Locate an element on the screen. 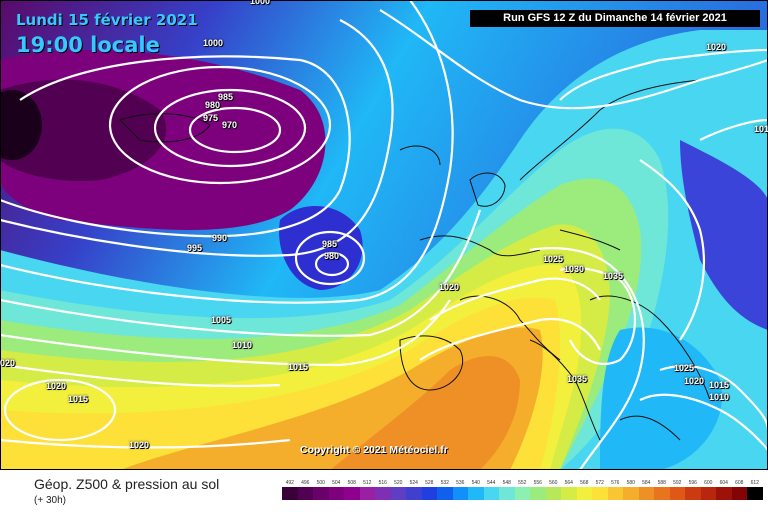  scale-step: 576 is located at coordinates (615, 490).